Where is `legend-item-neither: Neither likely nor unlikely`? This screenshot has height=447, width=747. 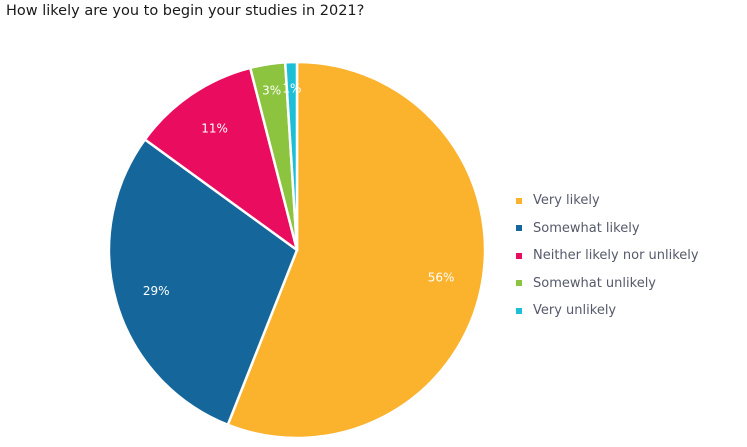
legend-item-neither: Neither likely nor unlikely is located at coordinates (607, 256).